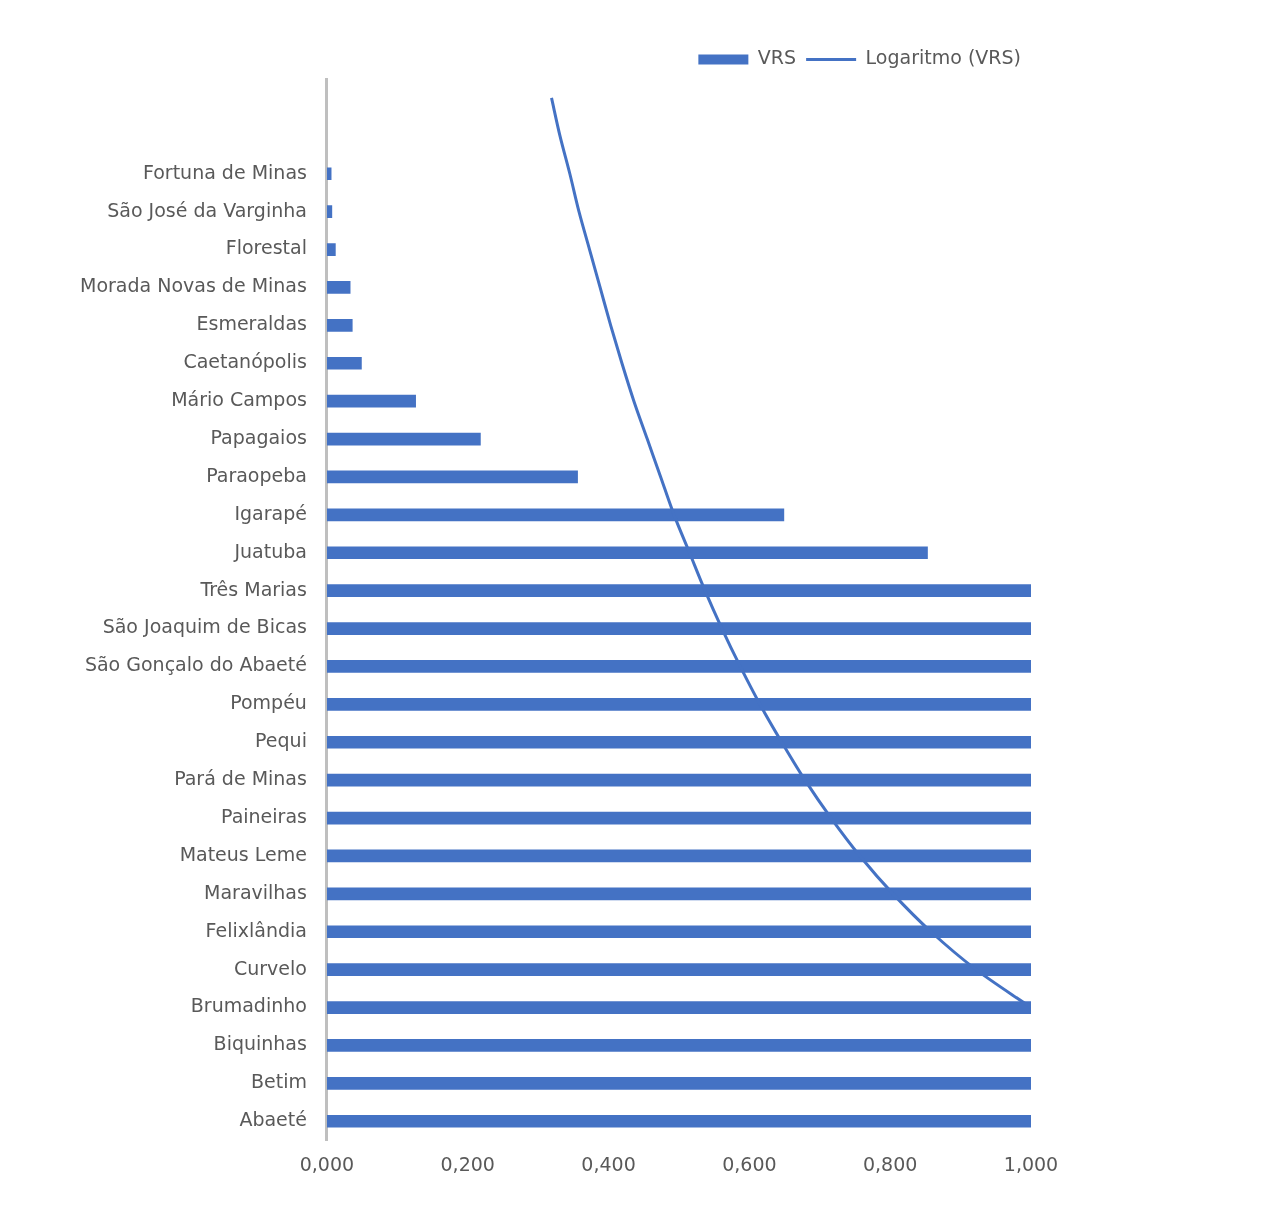 Image resolution: width=1271 pixels, height=1221 pixels. I want to click on y-tick-label: Paraopeba, so click(256, 474).